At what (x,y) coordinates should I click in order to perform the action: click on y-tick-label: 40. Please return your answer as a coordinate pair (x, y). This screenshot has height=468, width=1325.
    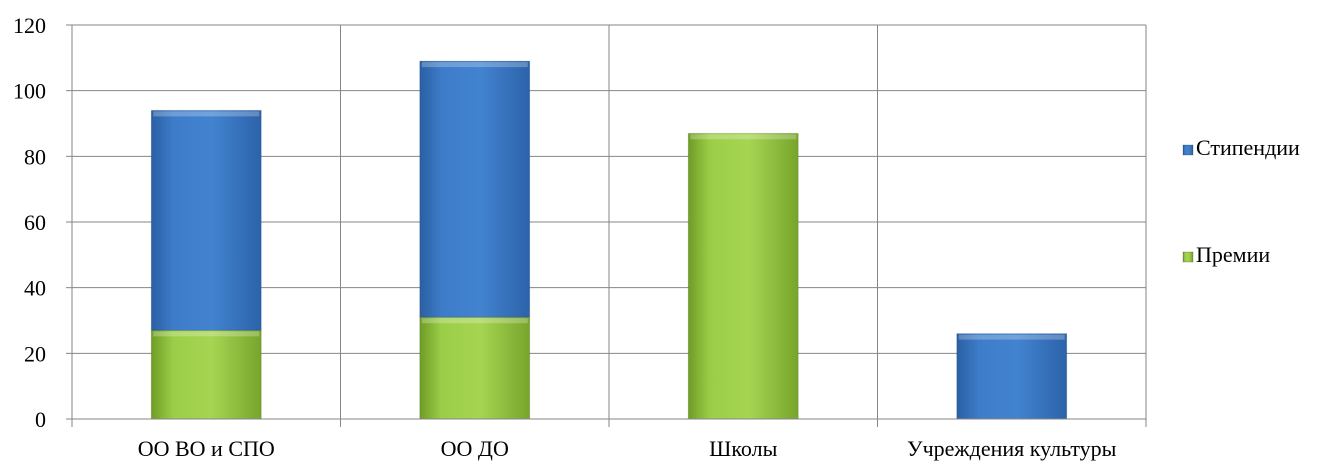
    Looking at the image, I should click on (35, 288).